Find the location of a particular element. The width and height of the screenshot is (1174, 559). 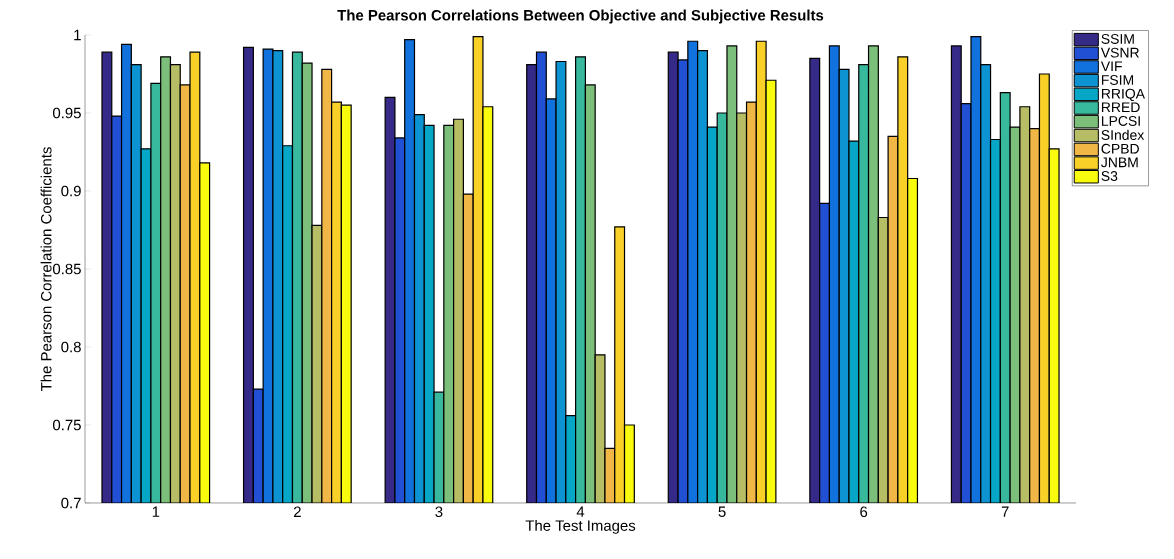

legend-label: RRIQA is located at coordinates (1123, 95).